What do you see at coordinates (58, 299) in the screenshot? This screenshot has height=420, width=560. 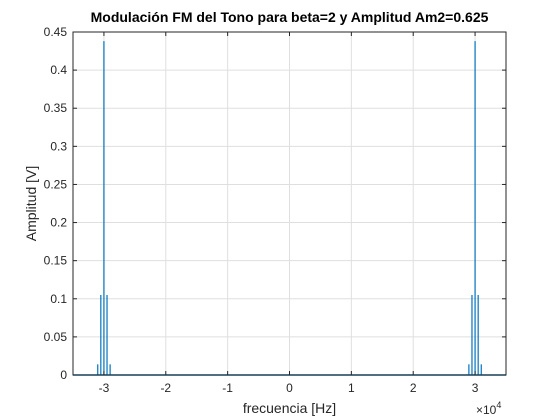 I see `y-tick-label: 0.1` at bounding box center [58, 299].